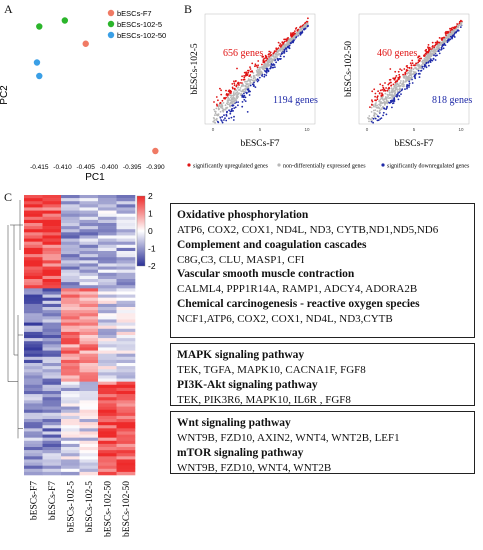  What do you see at coordinates (240, 452) in the screenshot?
I see `pathway-term: mTOR signaling pathway` at bounding box center [240, 452].